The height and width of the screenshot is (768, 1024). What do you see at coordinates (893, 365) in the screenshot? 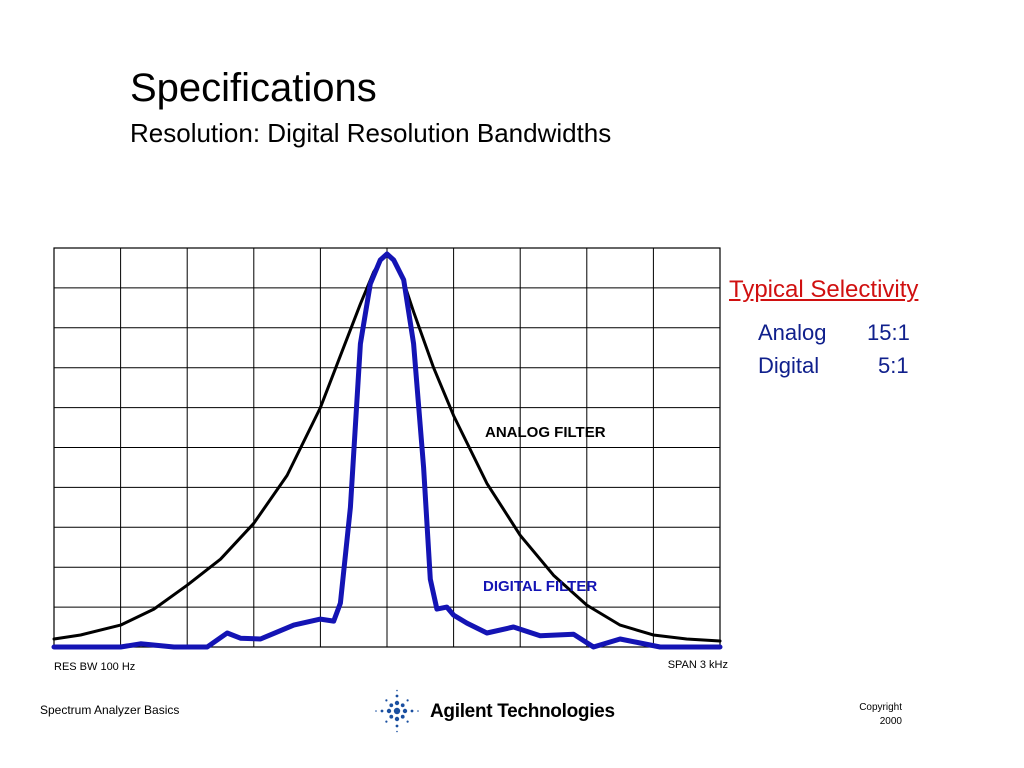
I see `selectivity-value: 5:1` at bounding box center [893, 365].